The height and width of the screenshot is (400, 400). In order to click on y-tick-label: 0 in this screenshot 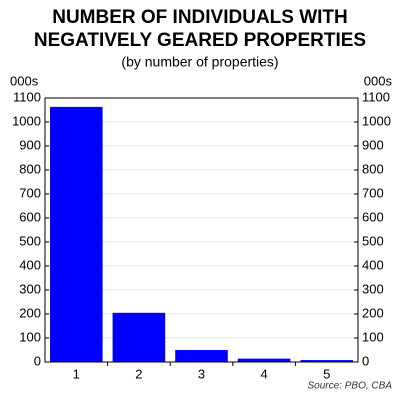, I will do `click(37, 360)`.